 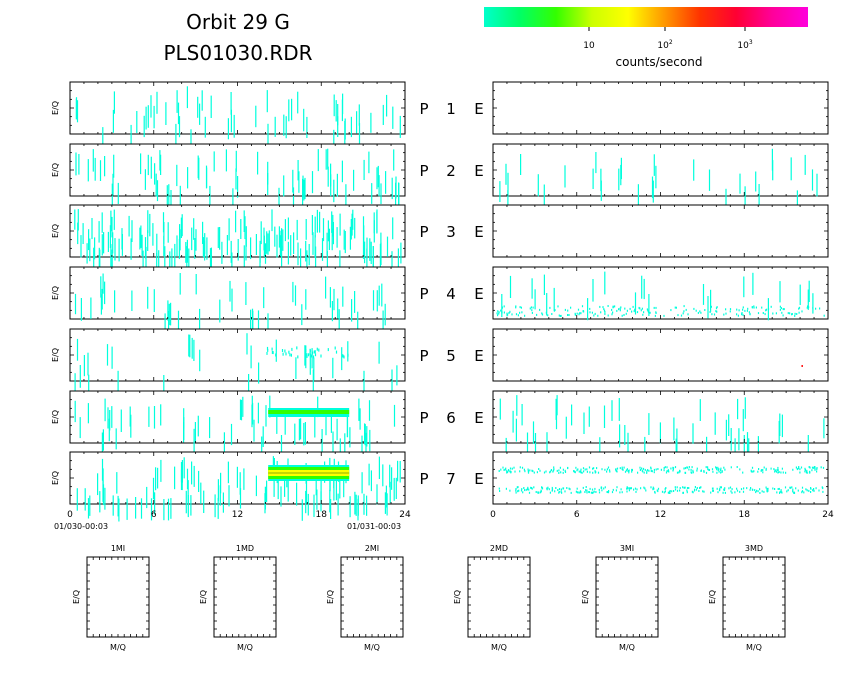 I want to click on right-2-count-mark, so click(x=506, y=174).